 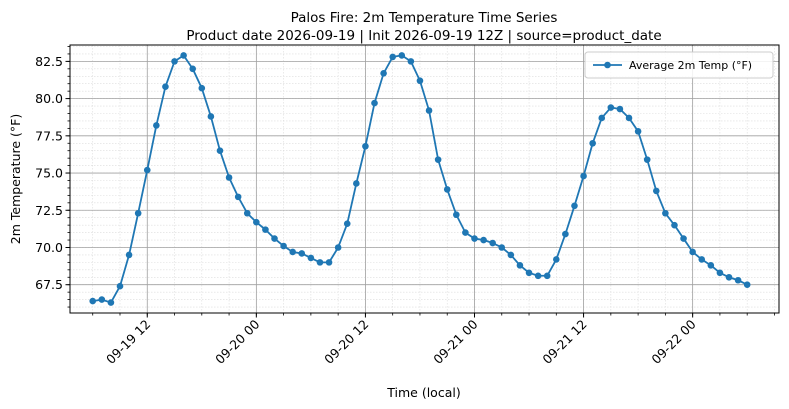 What do you see at coordinates (128, 342) in the screenshot?
I see `x-tick-label: 09-19 12` at bounding box center [128, 342].